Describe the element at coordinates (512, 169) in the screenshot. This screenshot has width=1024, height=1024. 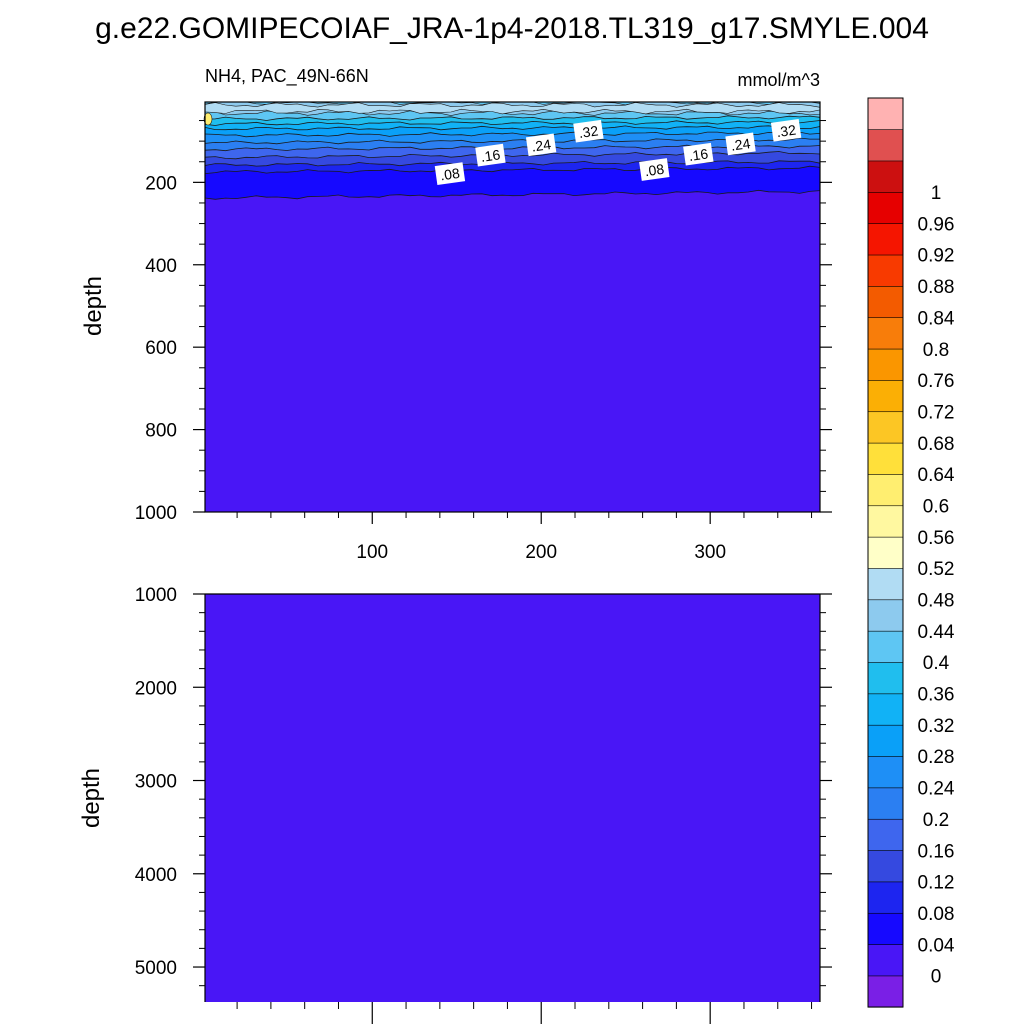
I see `contour-line-0.08` at that location.